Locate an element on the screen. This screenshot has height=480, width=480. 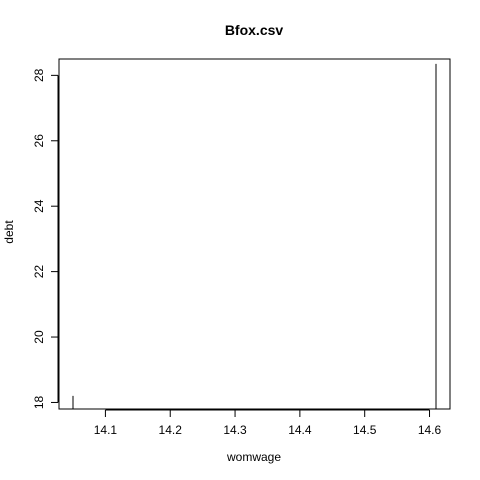
y-tick-label: 18 is located at coordinates (39, 402).